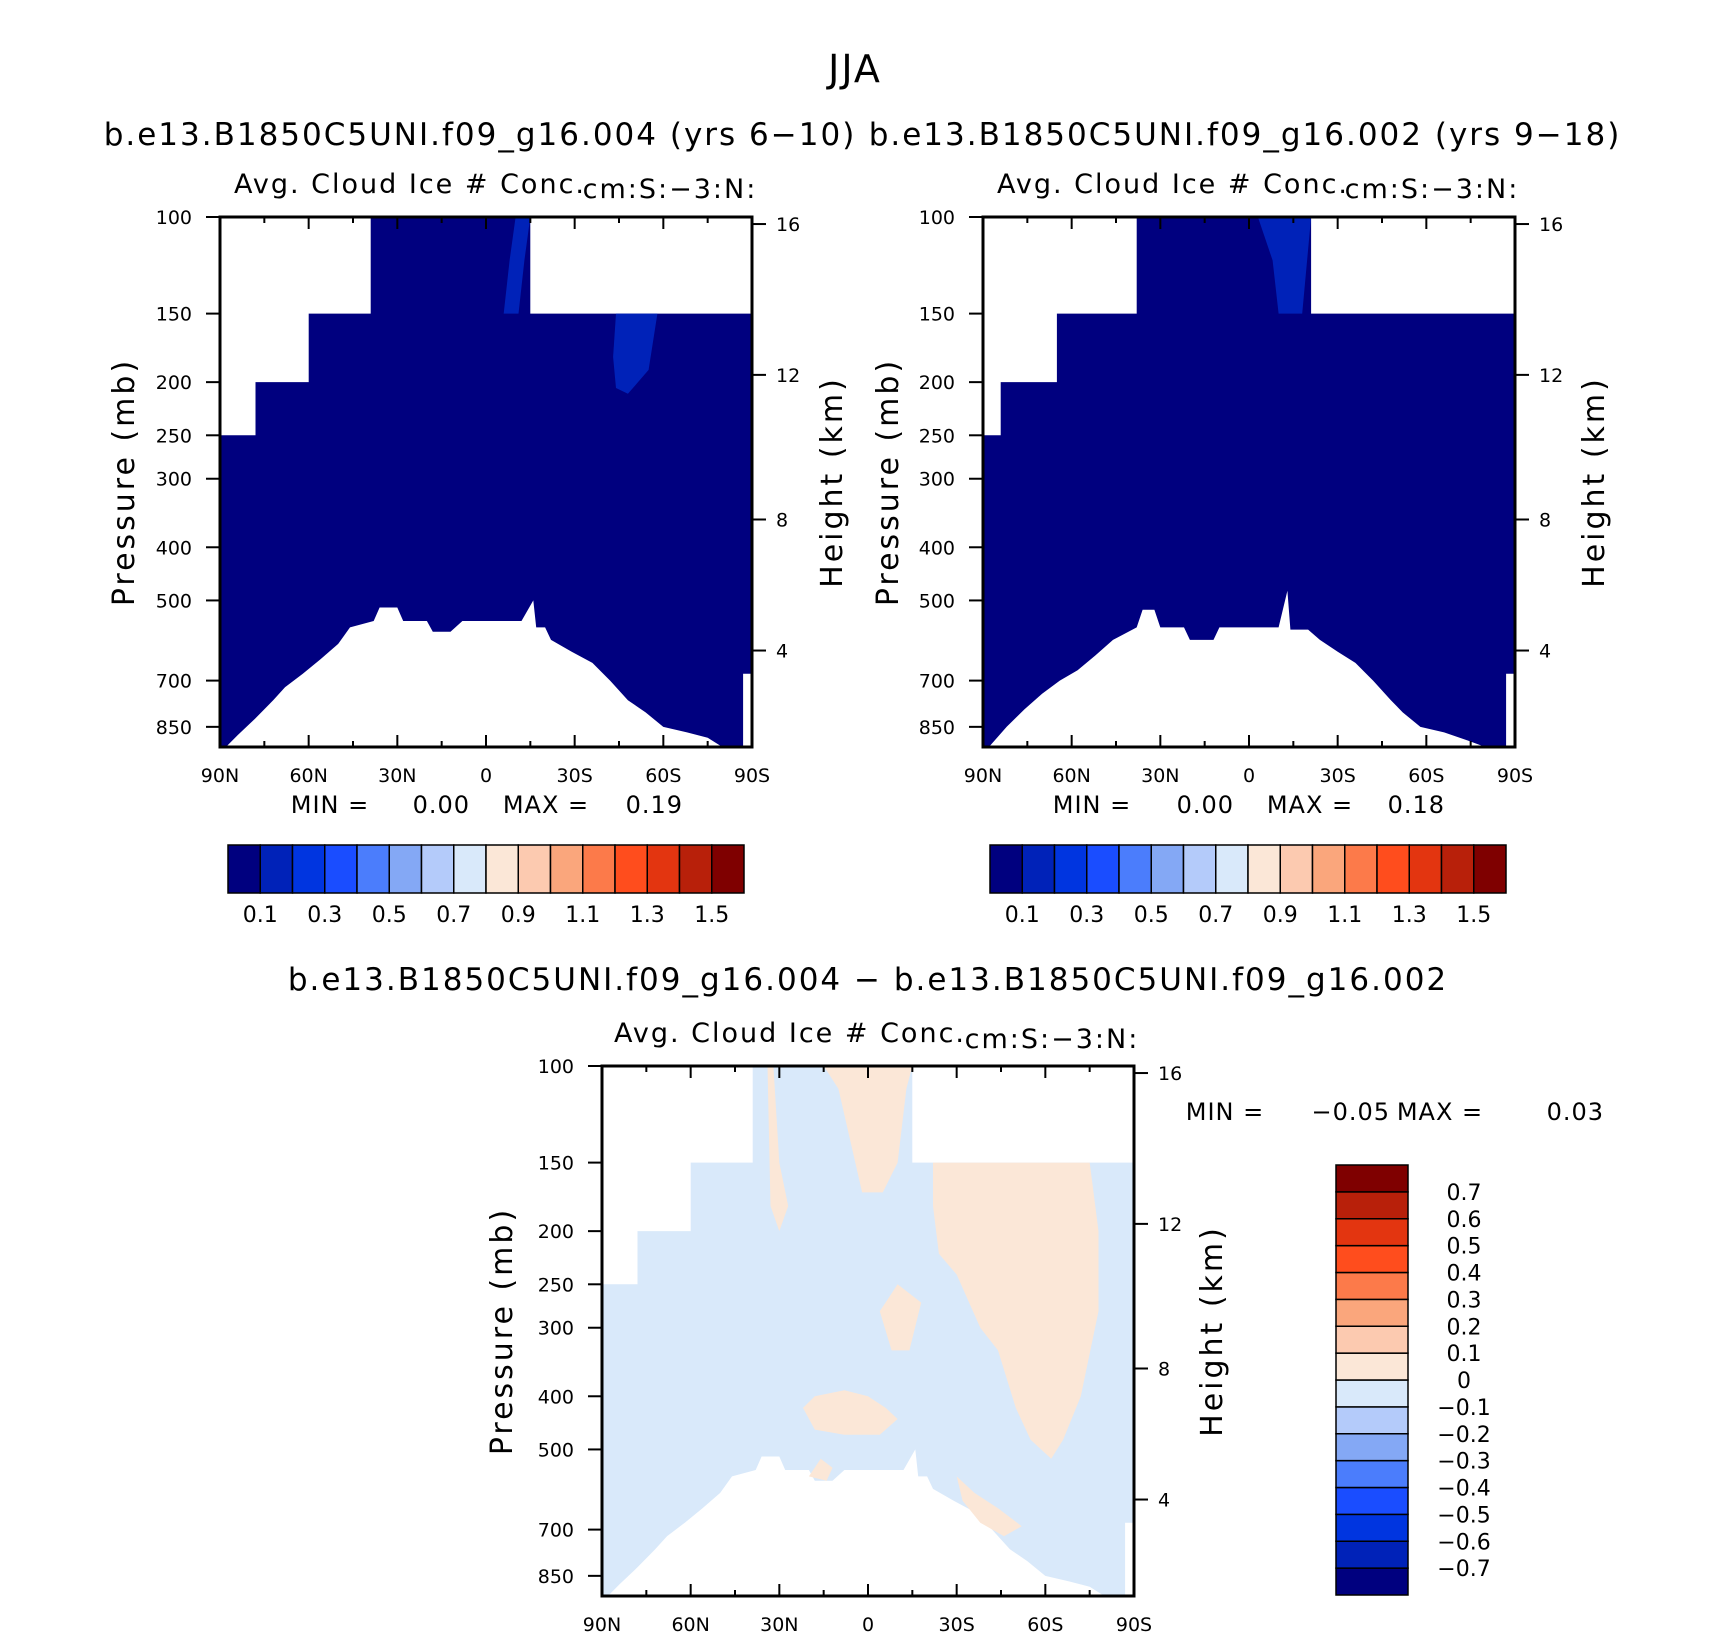 This screenshot has height=1639, width=1710. What do you see at coordinates (790, 1033) in the screenshot?
I see `panel-subtitle: Avg. Cloud Ice # Conc.` at bounding box center [790, 1033].